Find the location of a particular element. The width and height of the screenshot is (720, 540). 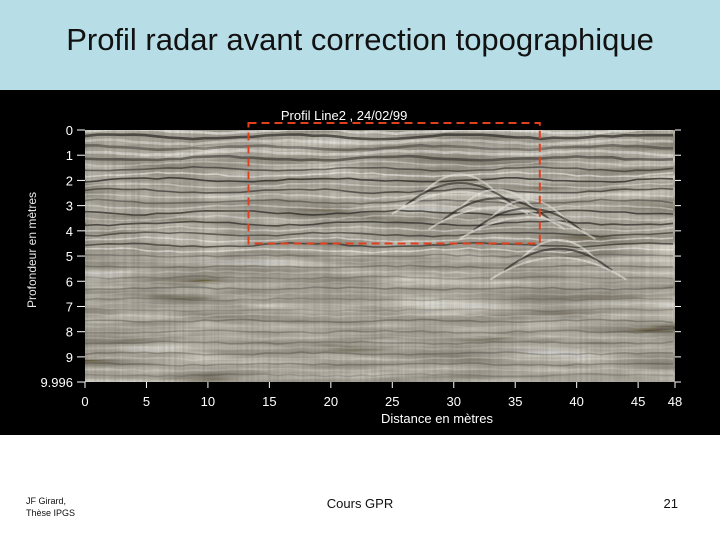

footer-author-line1: JF Girard, is located at coordinates (46, 501).